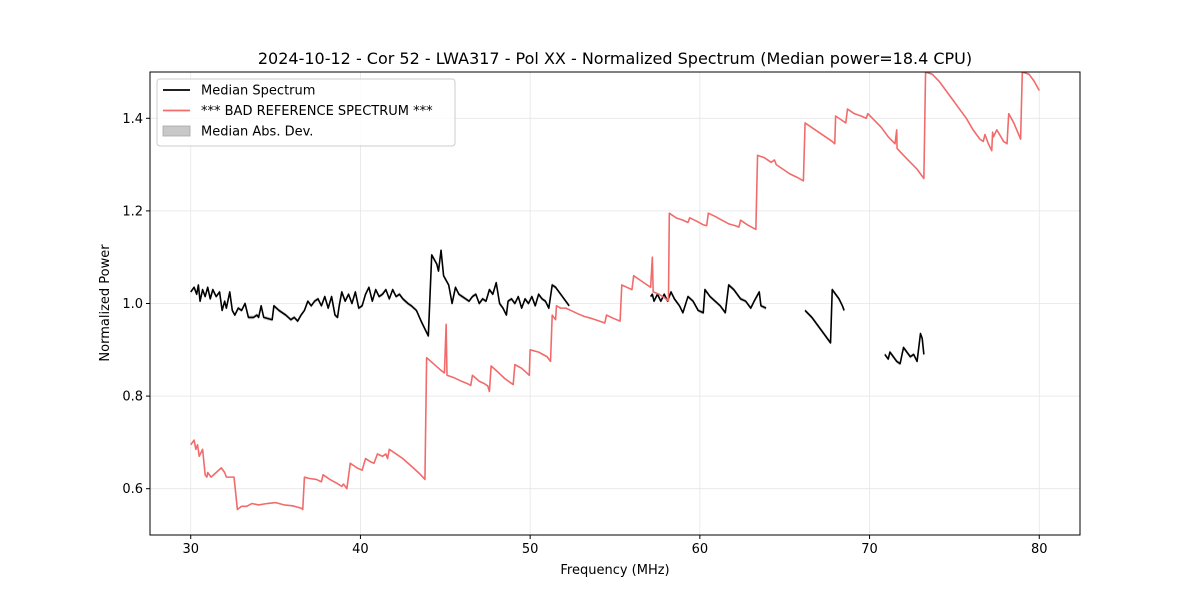 This screenshot has height=600, width=1200. What do you see at coordinates (1039, 549) in the screenshot?
I see `x-tick-label: 80` at bounding box center [1039, 549].